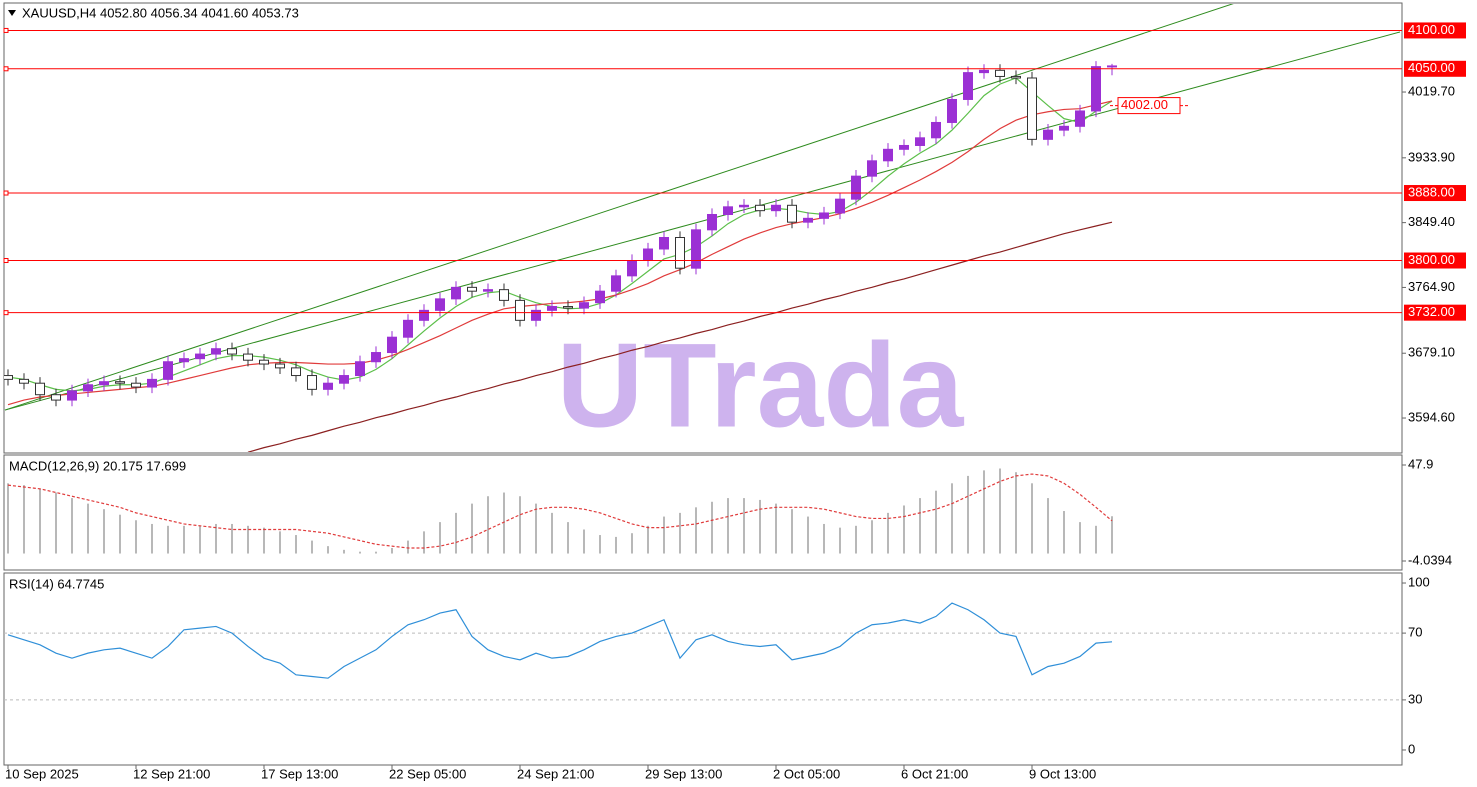 The image size is (1477, 787). Describe the element at coordinates (806, 773) in the screenshot. I see `x-tick-label: 2 Oct 05:00` at that location.